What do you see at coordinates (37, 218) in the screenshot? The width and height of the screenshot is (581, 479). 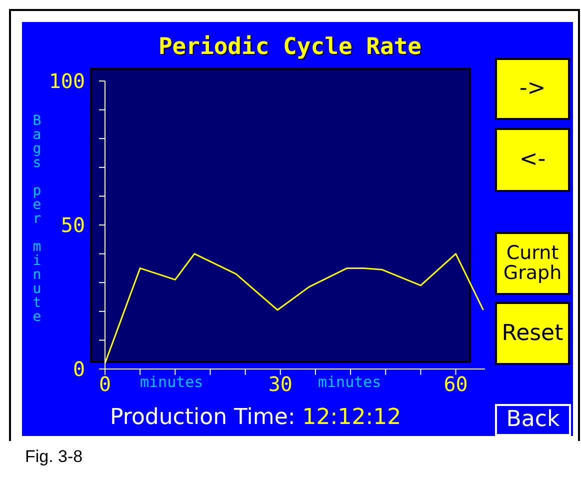 I see `y-axis-title: Bags per minute` at bounding box center [37, 218].